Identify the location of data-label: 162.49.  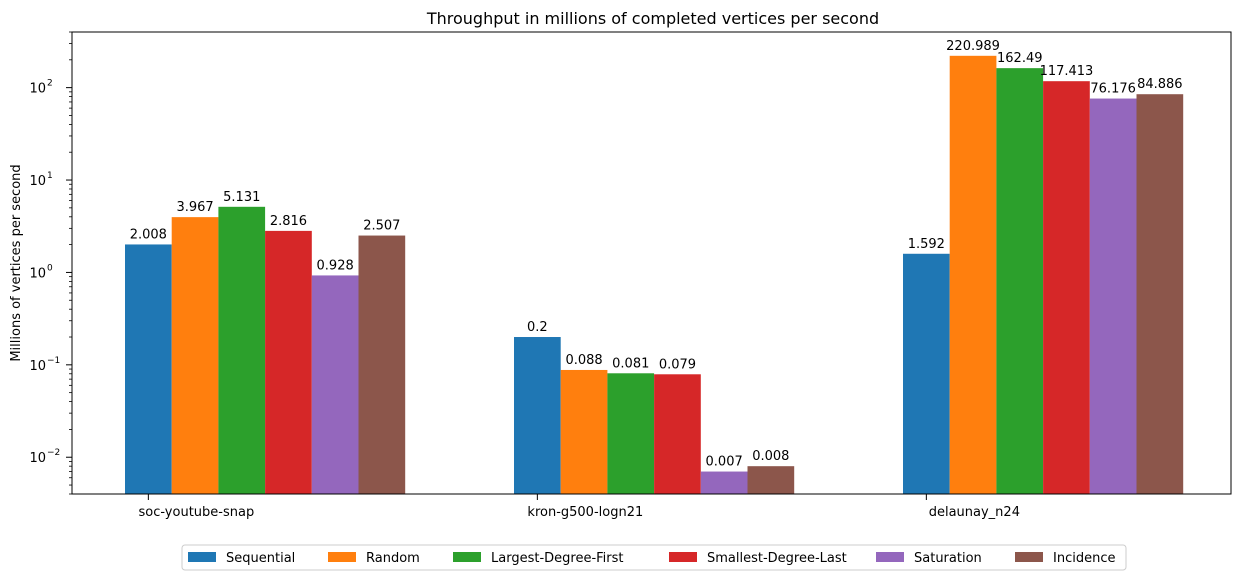
(1020, 58).